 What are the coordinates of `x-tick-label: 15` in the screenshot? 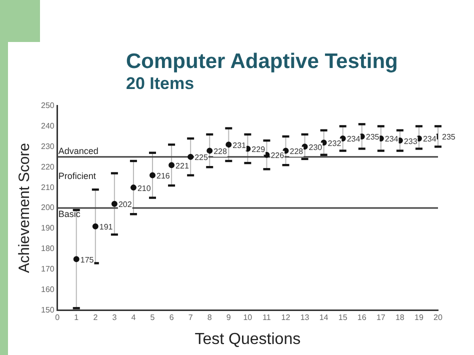 It's located at (343, 317).